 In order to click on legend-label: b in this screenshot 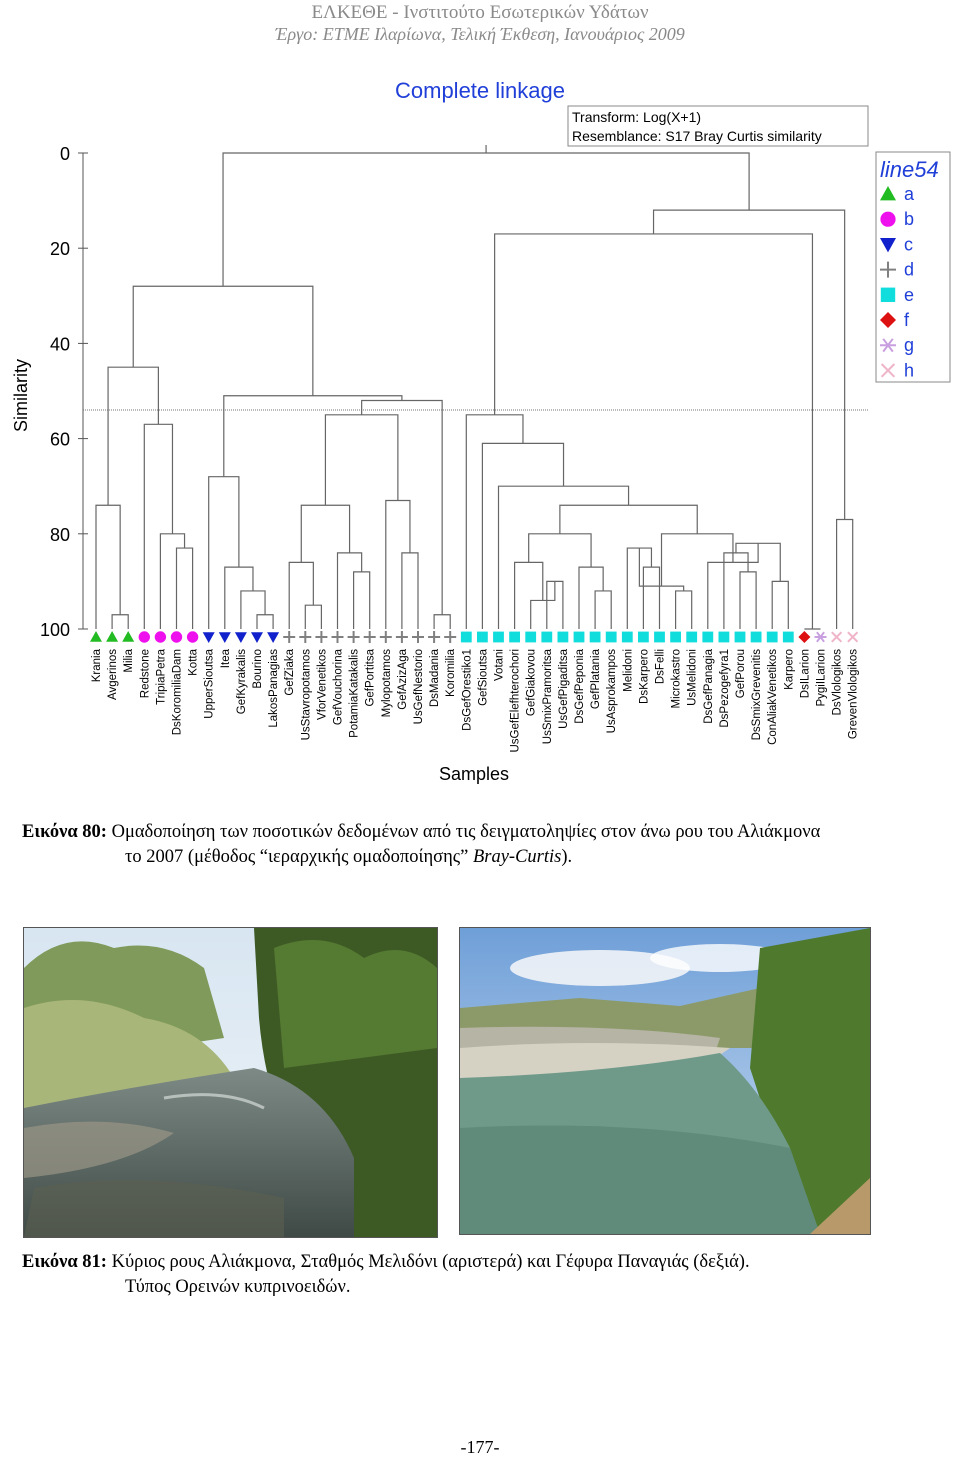, I will do `click(909, 219)`.